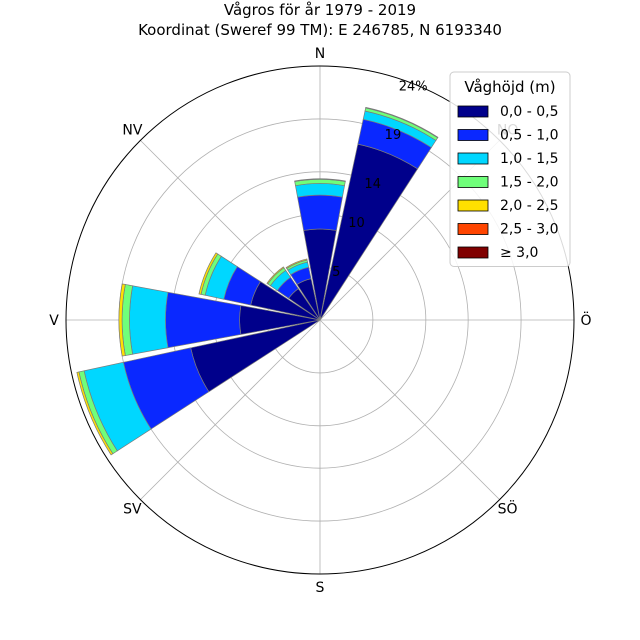  I want to click on legend-box, so click(510, 169).